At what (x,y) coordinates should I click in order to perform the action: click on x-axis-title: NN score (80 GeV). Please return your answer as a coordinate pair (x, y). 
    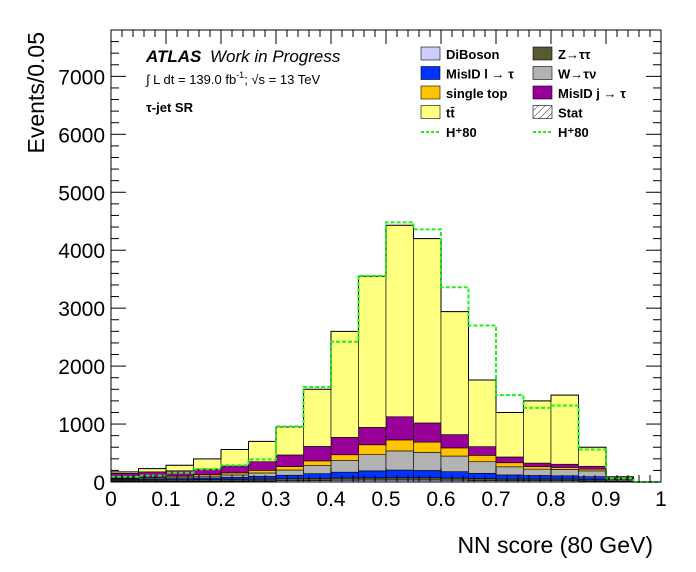
    Looking at the image, I should click on (555, 545).